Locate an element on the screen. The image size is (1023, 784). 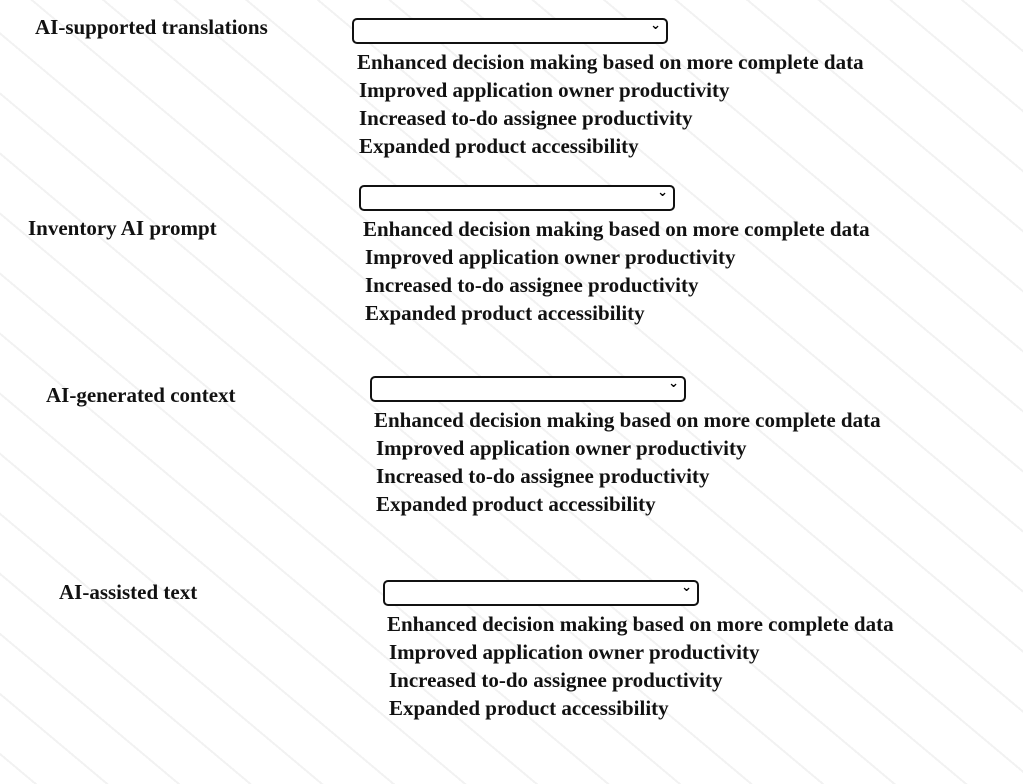
row-label: AI-generated context is located at coordinates (141, 395).